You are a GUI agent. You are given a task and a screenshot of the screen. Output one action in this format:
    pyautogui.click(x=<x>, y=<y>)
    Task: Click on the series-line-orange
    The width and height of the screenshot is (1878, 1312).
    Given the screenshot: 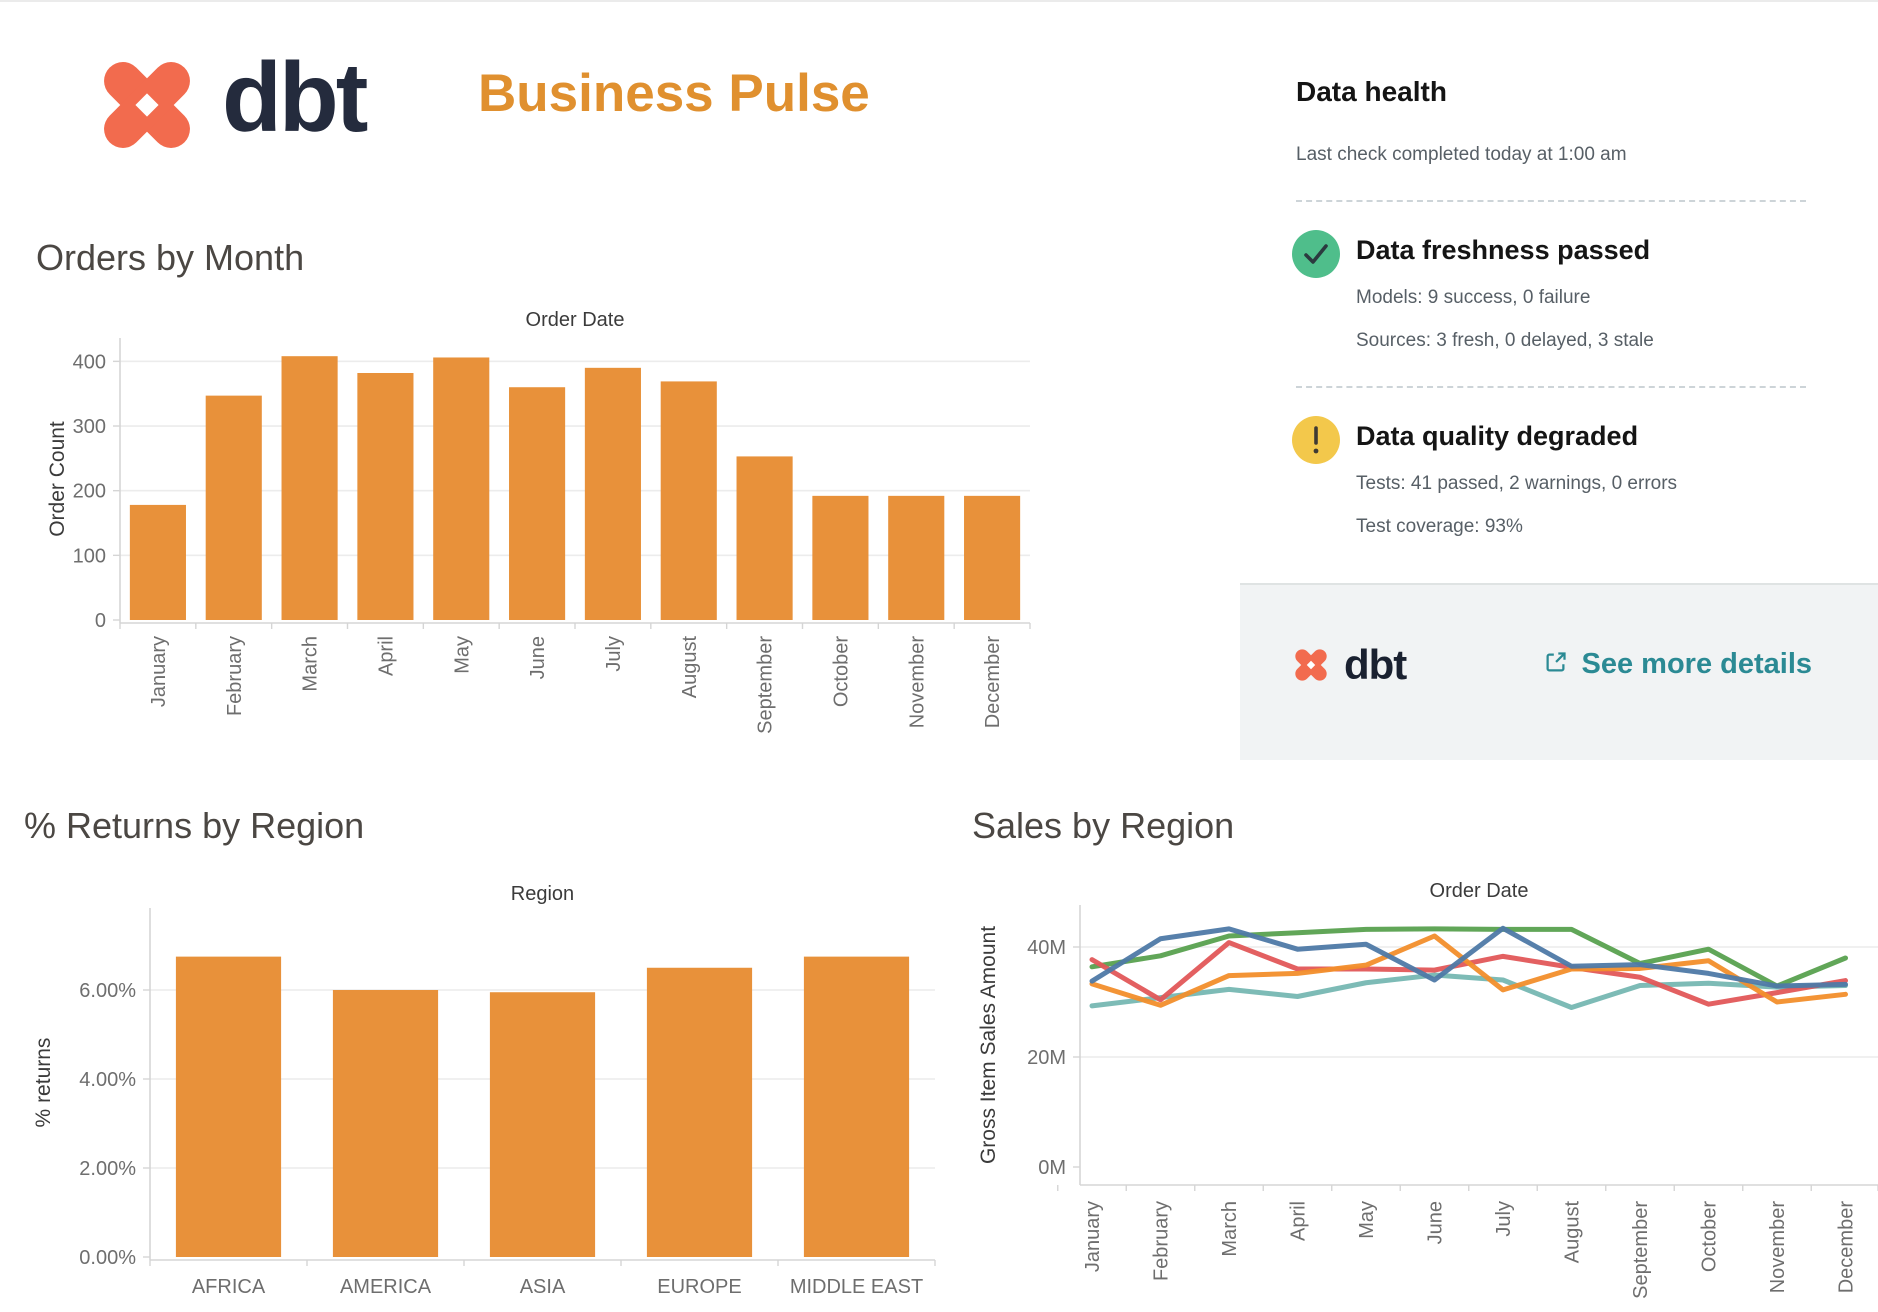 What is the action you would take?
    pyautogui.click(x=1468, y=970)
    